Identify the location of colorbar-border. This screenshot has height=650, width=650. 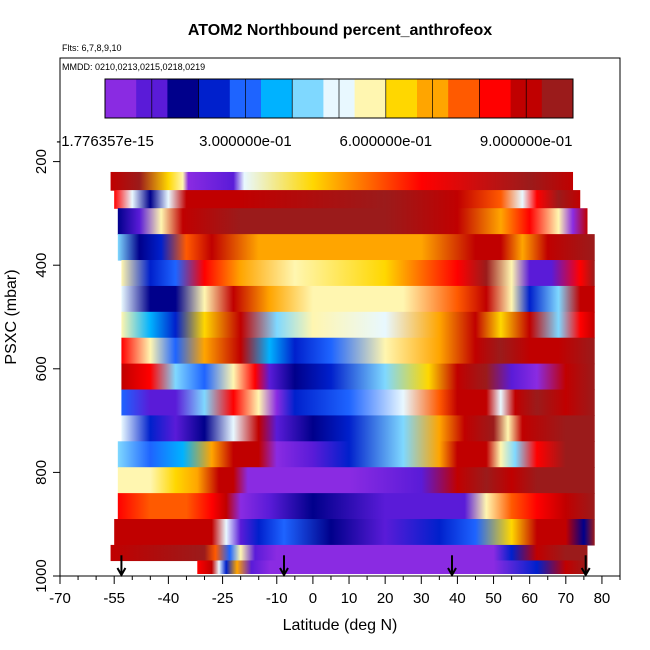
(339, 98).